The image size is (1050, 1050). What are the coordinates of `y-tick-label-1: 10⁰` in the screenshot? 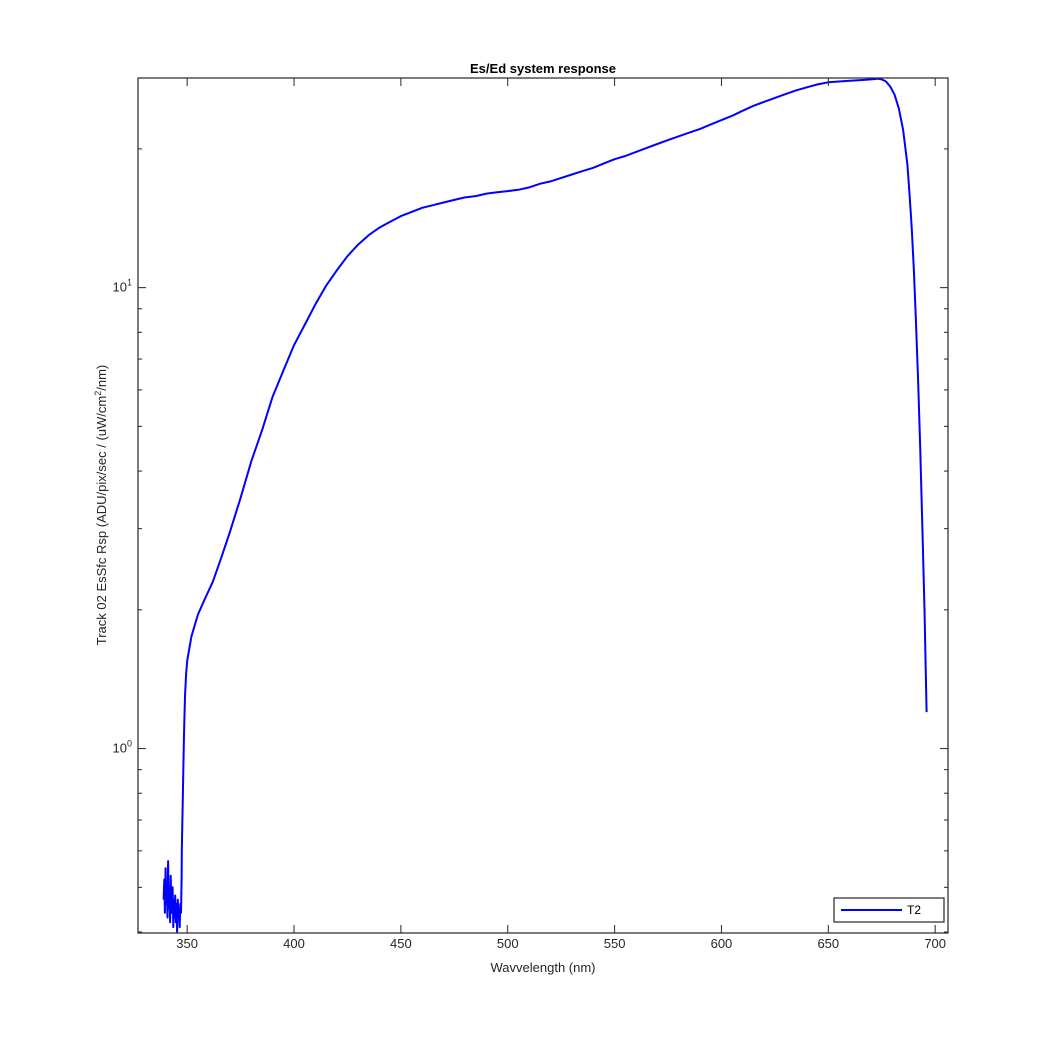 It's located at (122, 747).